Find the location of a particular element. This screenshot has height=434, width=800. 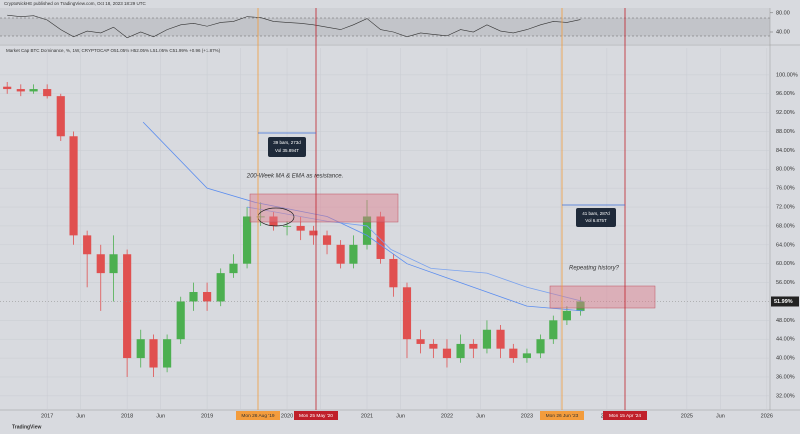

x-tick-label: 2026 is located at coordinates (767, 416).